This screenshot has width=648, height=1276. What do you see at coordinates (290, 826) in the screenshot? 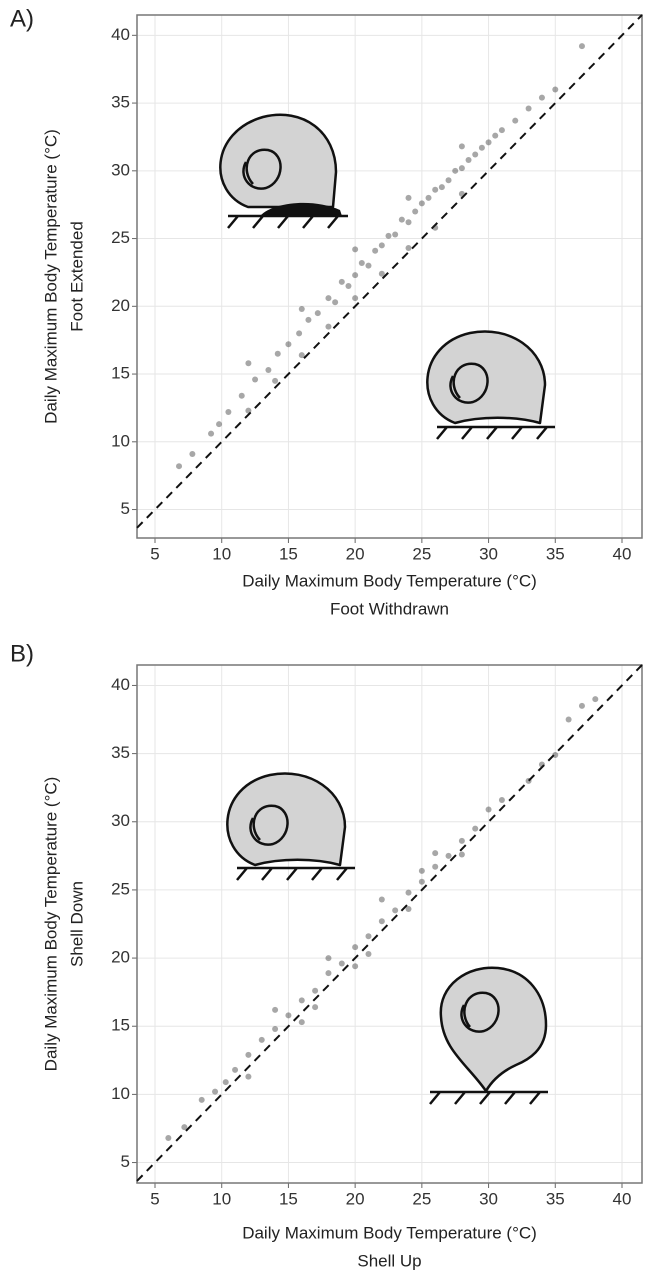
I see `snail-shell-down` at bounding box center [290, 826].